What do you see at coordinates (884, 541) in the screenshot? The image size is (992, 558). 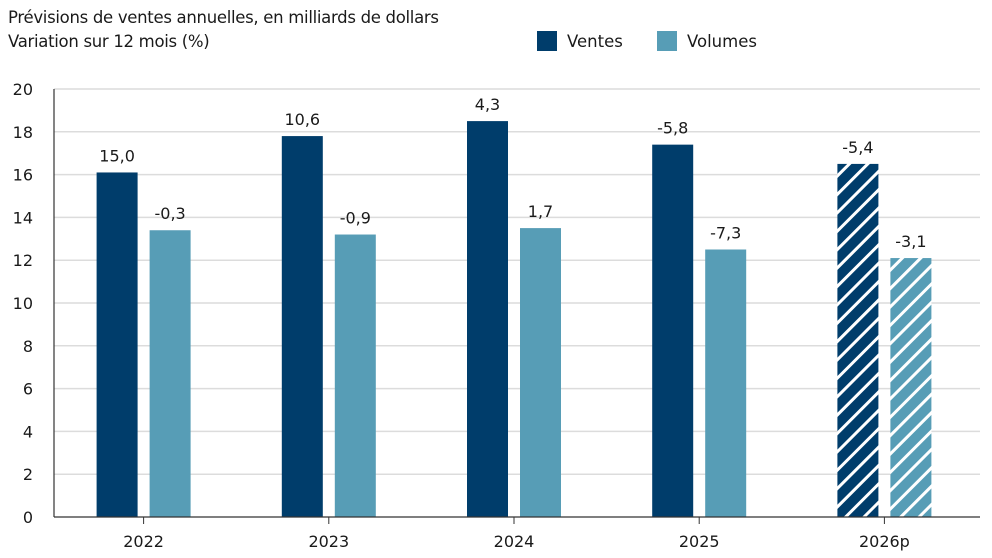 I see `x-tick-label: 2026p` at bounding box center [884, 541].